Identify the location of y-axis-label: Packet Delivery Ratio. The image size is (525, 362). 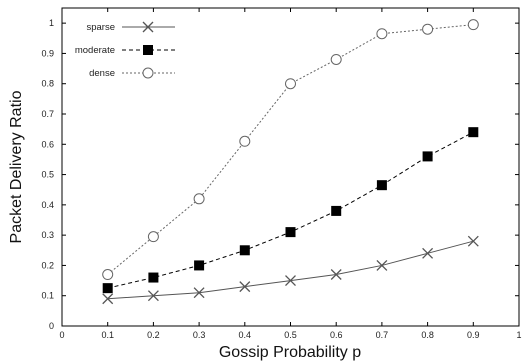
(16, 166).